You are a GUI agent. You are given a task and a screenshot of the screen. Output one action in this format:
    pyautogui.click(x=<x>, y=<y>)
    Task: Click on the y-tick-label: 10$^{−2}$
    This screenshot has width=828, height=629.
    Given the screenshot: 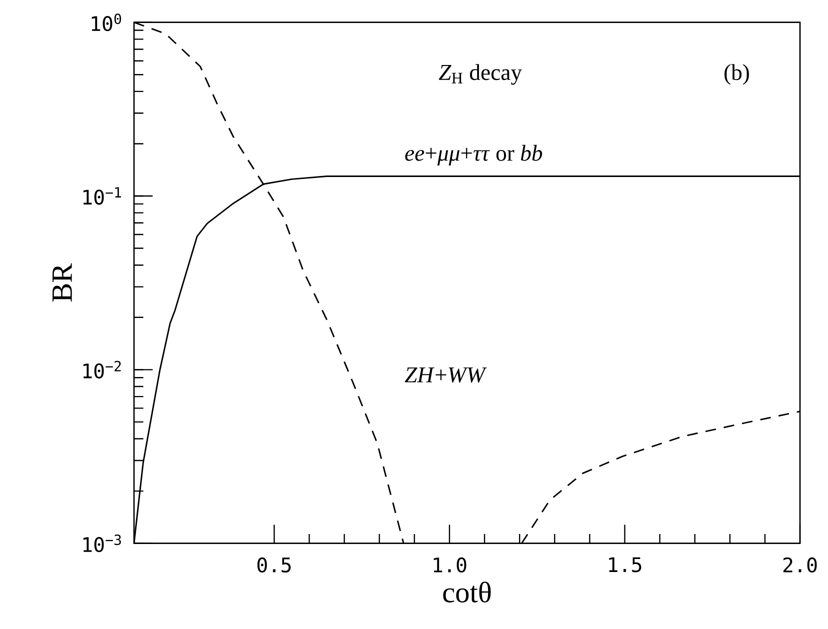 What is the action you would take?
    pyautogui.click(x=102, y=369)
    